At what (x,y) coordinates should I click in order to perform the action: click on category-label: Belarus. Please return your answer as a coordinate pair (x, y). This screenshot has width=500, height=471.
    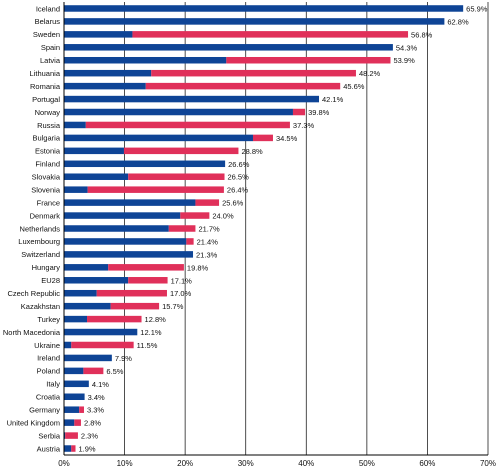
    Looking at the image, I should click on (48, 21).